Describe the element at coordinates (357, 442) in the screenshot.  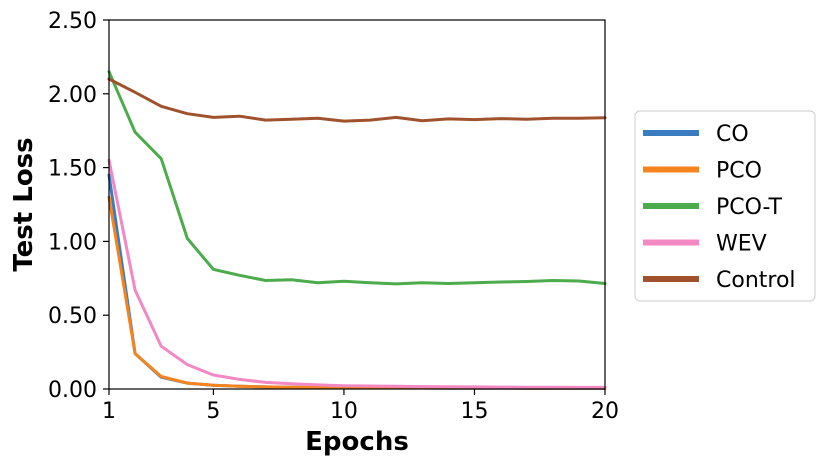
I see `x-axis-title: Epochs` at that location.